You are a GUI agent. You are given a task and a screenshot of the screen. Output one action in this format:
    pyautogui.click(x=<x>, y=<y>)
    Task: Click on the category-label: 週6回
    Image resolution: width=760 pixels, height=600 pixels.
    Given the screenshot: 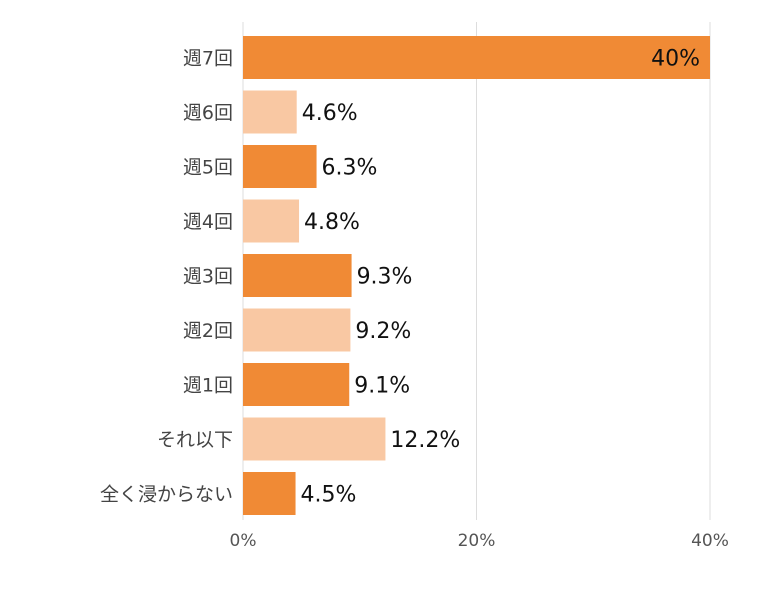 What is the action you would take?
    pyautogui.click(x=208, y=113)
    